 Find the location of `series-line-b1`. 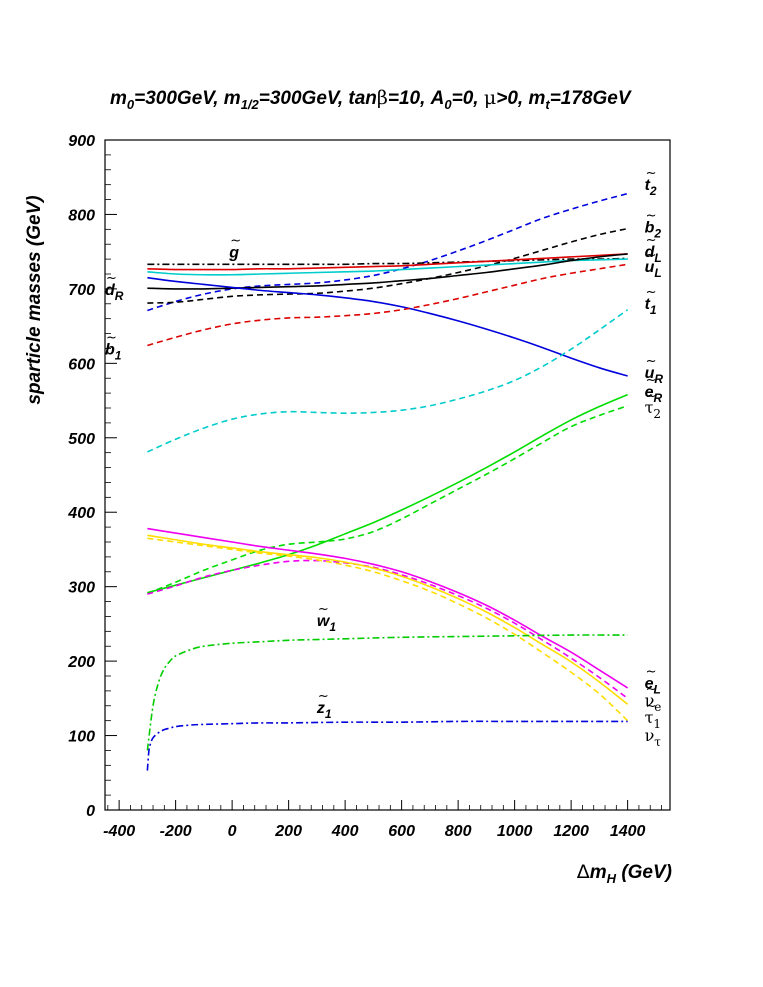

series-line-b1 is located at coordinates (387, 305).